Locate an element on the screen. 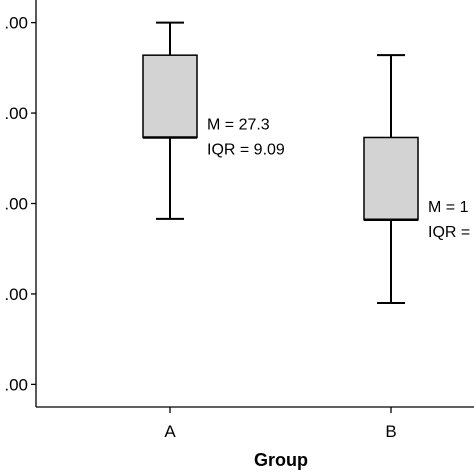  box-group-b: M = 1 IQR = is located at coordinates (416, 179).